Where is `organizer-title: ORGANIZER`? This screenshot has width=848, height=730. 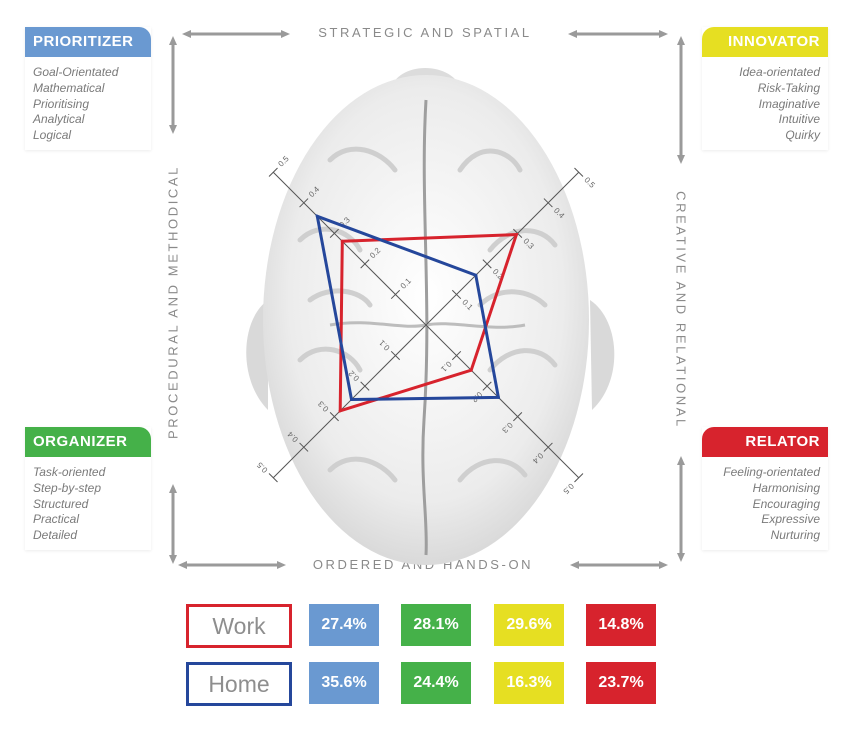 organizer-title: ORGANIZER is located at coordinates (88, 442).